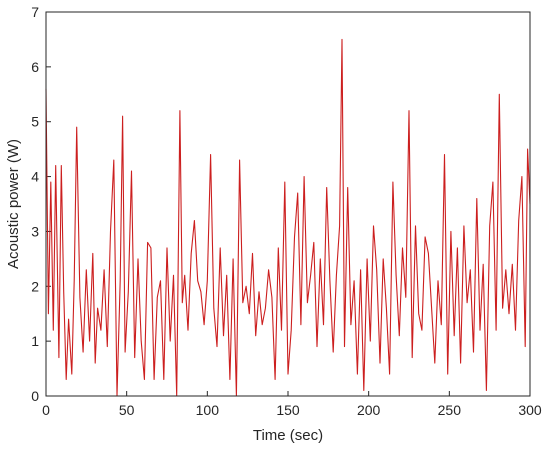  Describe the element at coordinates (35, 67) in the screenshot. I see `y-tick-label: 6` at that location.